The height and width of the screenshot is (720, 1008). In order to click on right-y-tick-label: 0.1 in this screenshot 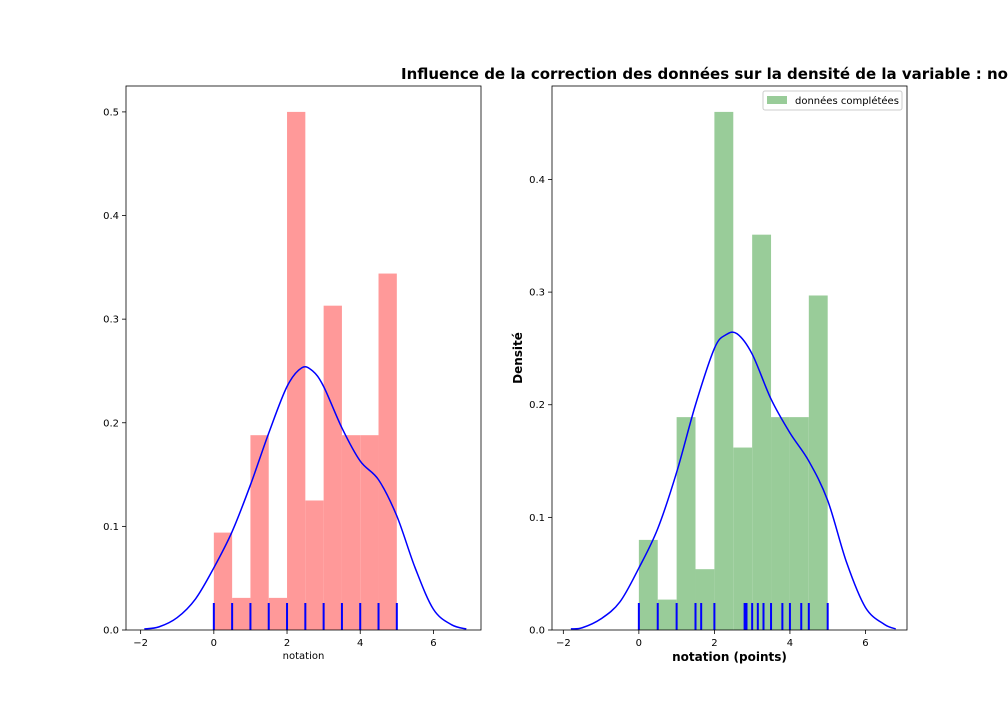, I will do `click(537, 518)`.